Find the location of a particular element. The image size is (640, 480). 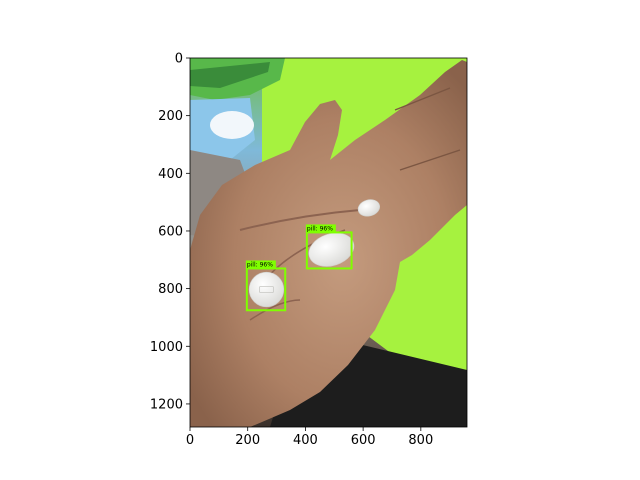

x-tick-label: 400 is located at coordinates (305, 440).